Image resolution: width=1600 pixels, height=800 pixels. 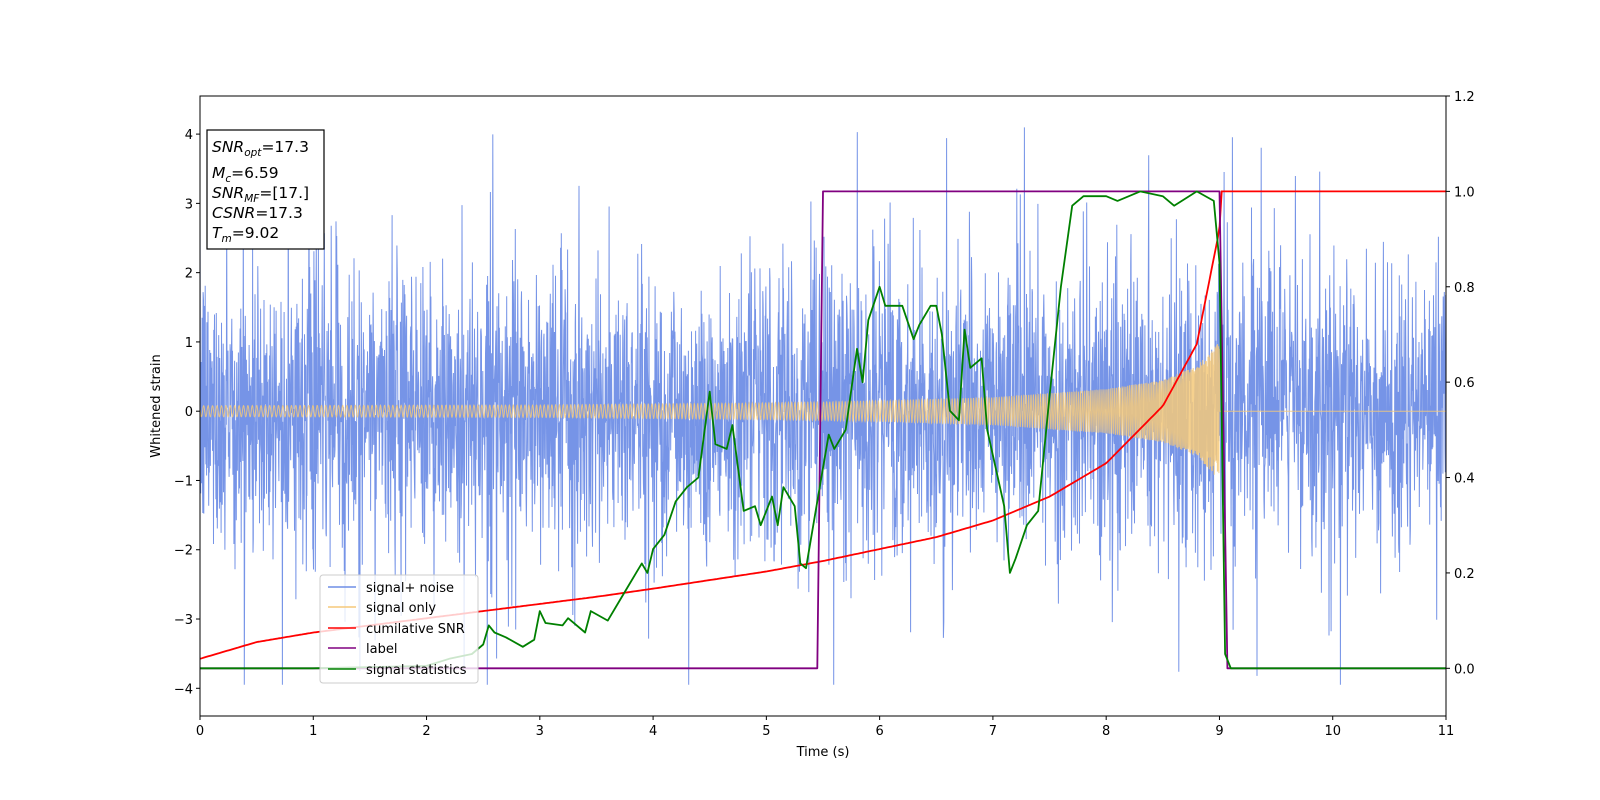 I want to click on y-tick-label-3: 3, so click(x=189, y=204).